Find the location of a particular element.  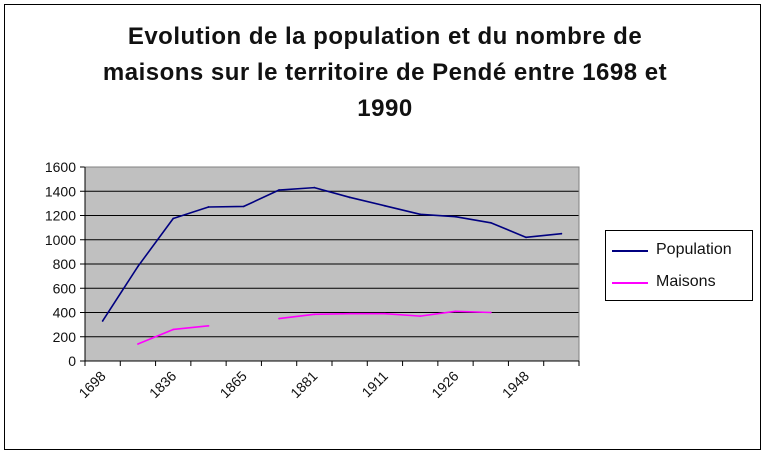

y-tick-label-1400: 1400 is located at coordinates (60, 191).